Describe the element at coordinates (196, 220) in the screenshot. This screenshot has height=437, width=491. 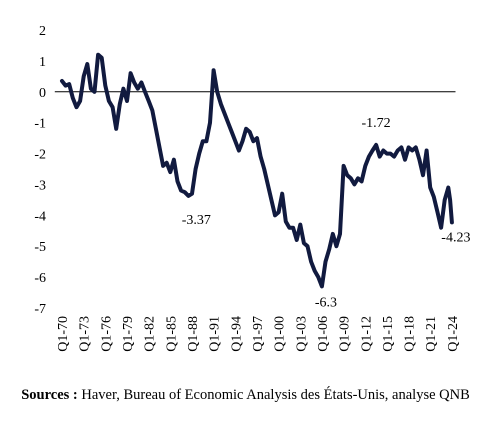
I see `annotation: -3.37` at that location.